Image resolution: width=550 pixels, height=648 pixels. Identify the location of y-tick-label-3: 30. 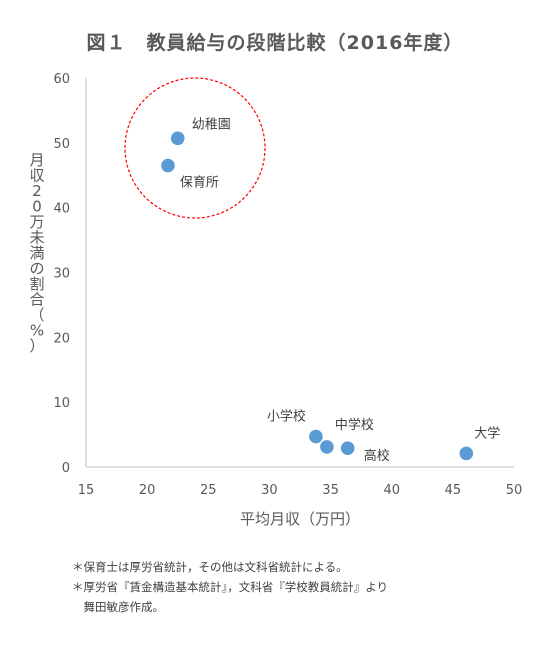
(61, 274).